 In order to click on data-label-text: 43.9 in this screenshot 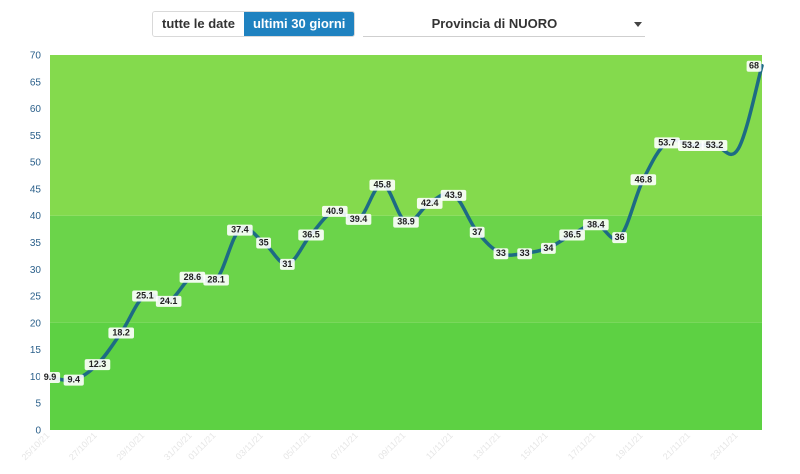, I will do `click(454, 195)`.